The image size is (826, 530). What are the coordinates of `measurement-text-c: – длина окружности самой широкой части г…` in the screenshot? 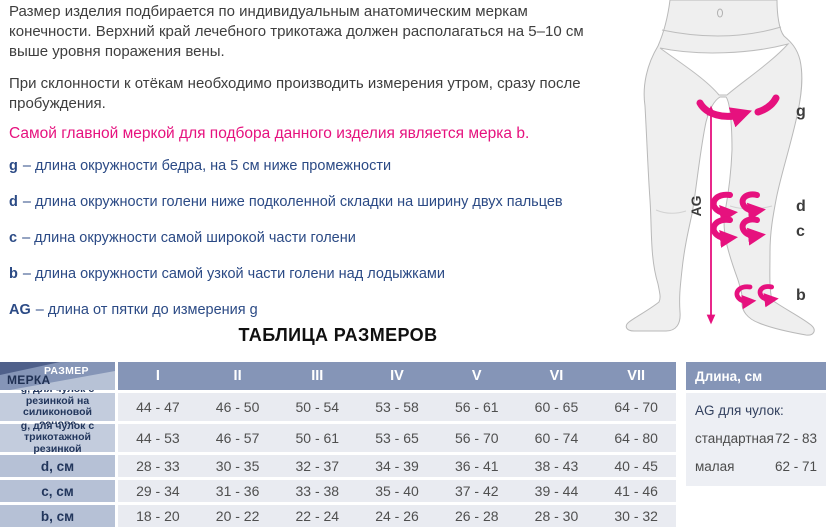 It's located at (189, 238).